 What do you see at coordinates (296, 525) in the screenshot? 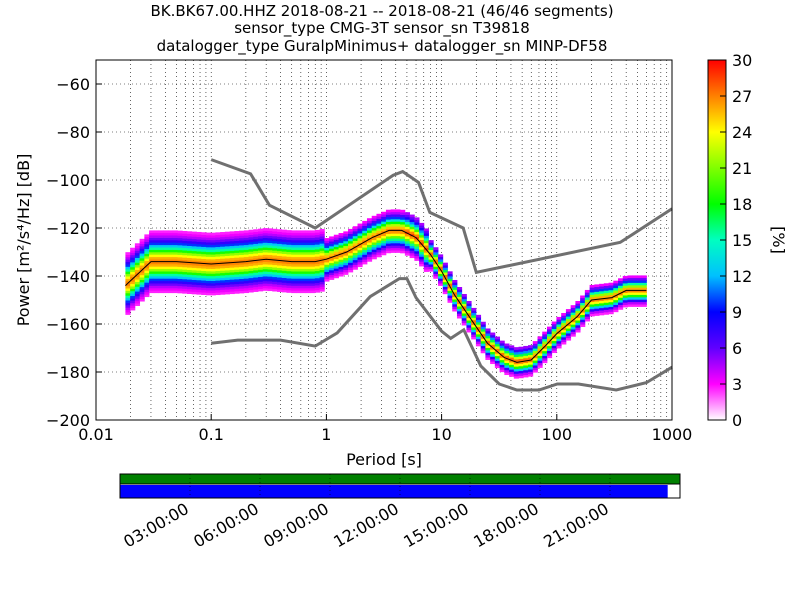
I see `timeline-tick-label: 09:00:00` at bounding box center [296, 525].